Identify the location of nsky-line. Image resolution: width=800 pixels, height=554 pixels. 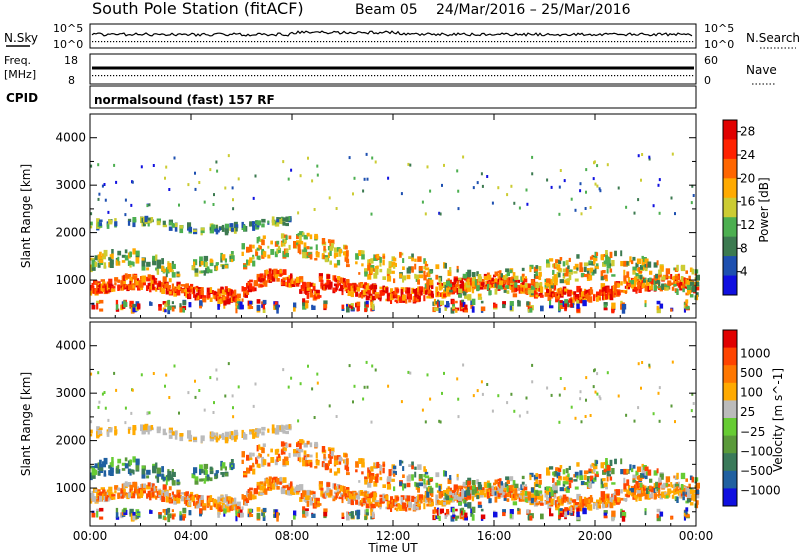
(392, 33).